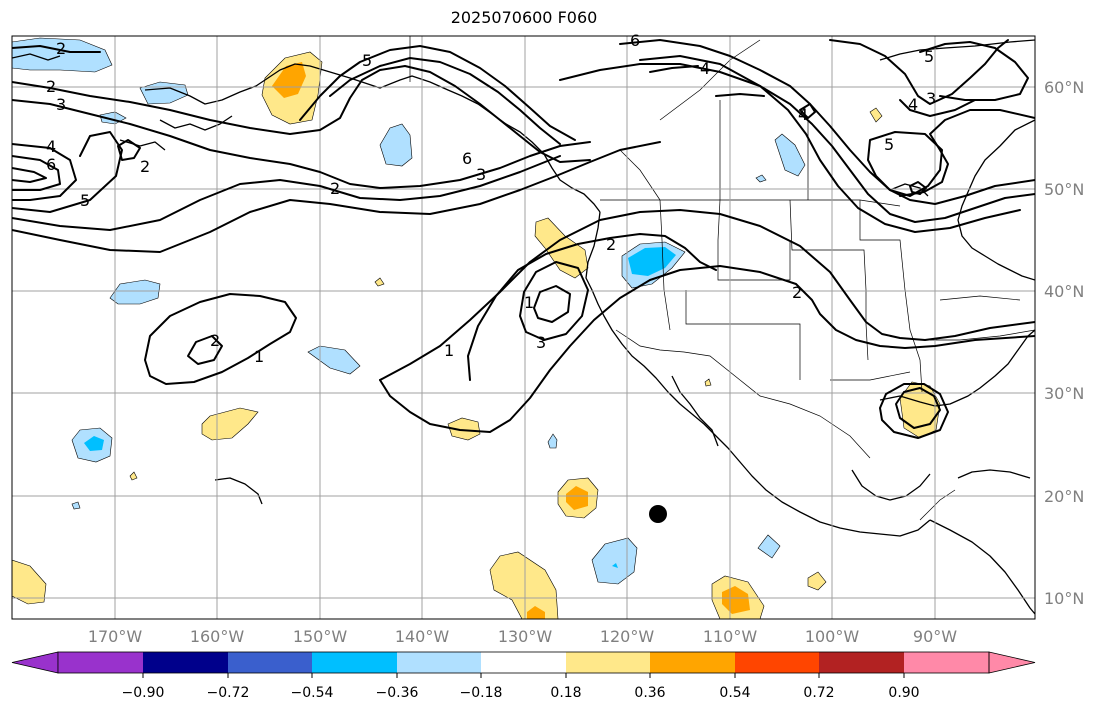  What do you see at coordinates (903, 693) in the screenshot?
I see `colorbar-tick-label: 0.90` at bounding box center [903, 693].